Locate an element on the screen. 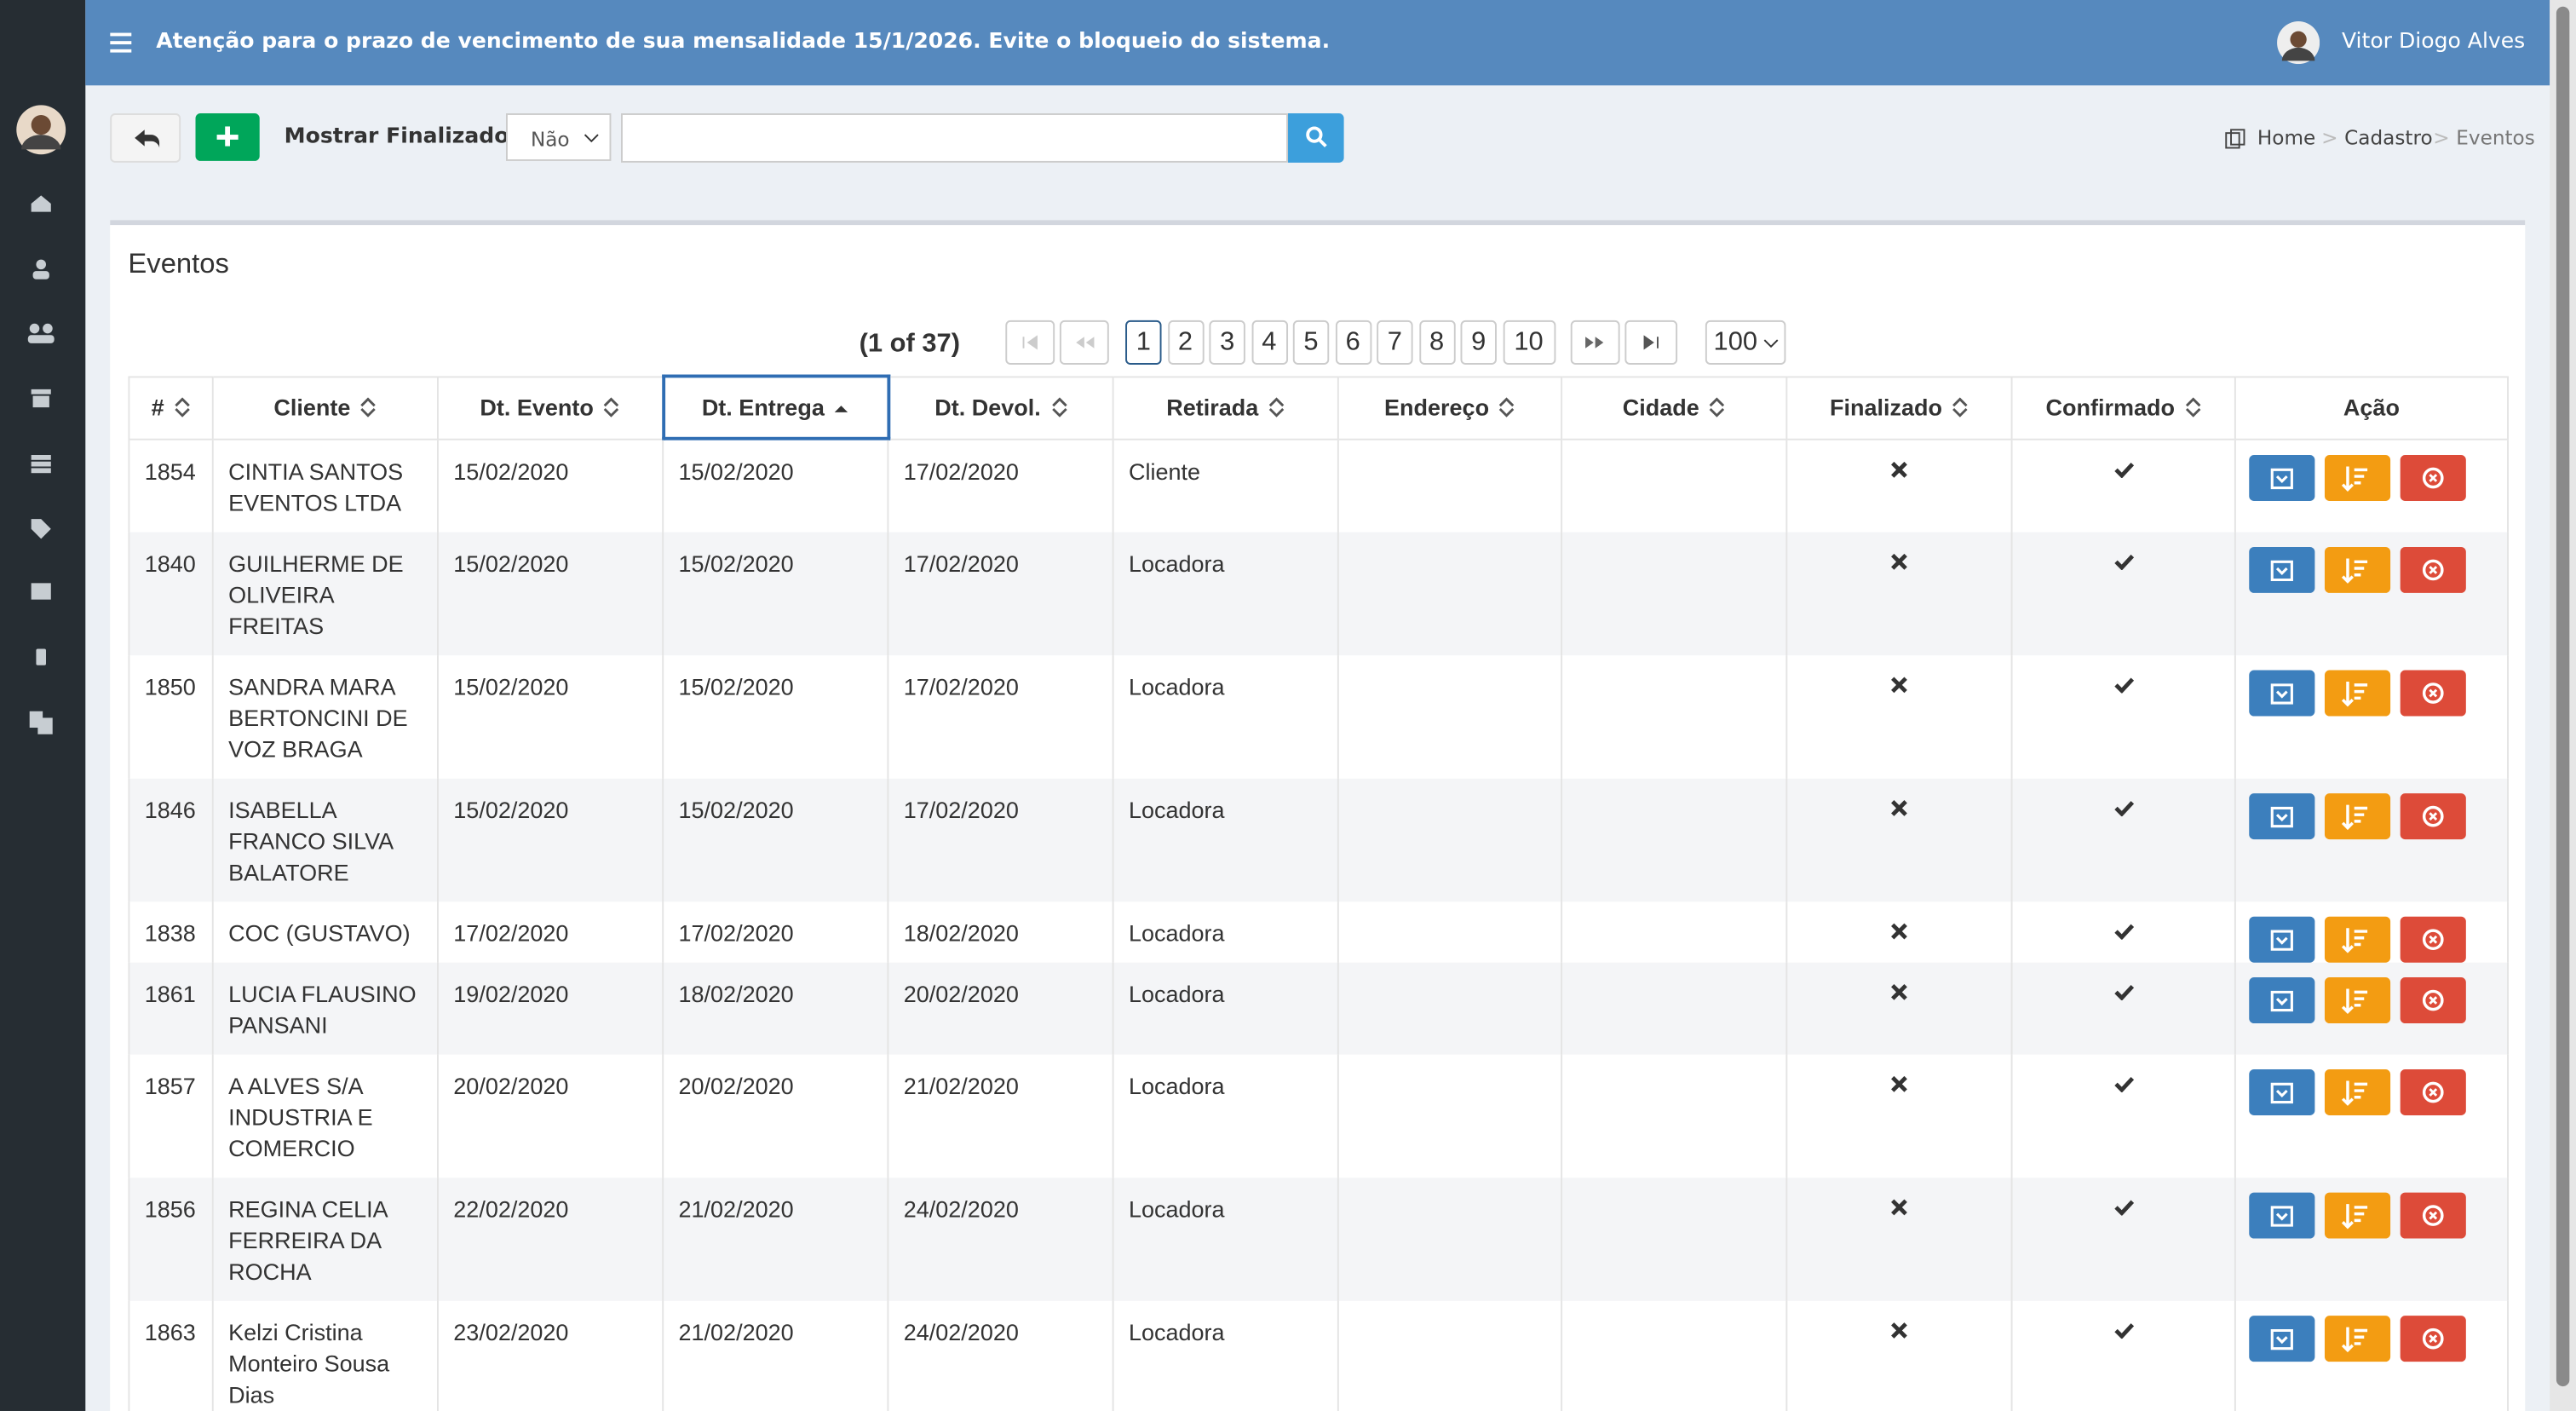 The image size is (2576, 1411). page-button: 8 is located at coordinates (1437, 342).